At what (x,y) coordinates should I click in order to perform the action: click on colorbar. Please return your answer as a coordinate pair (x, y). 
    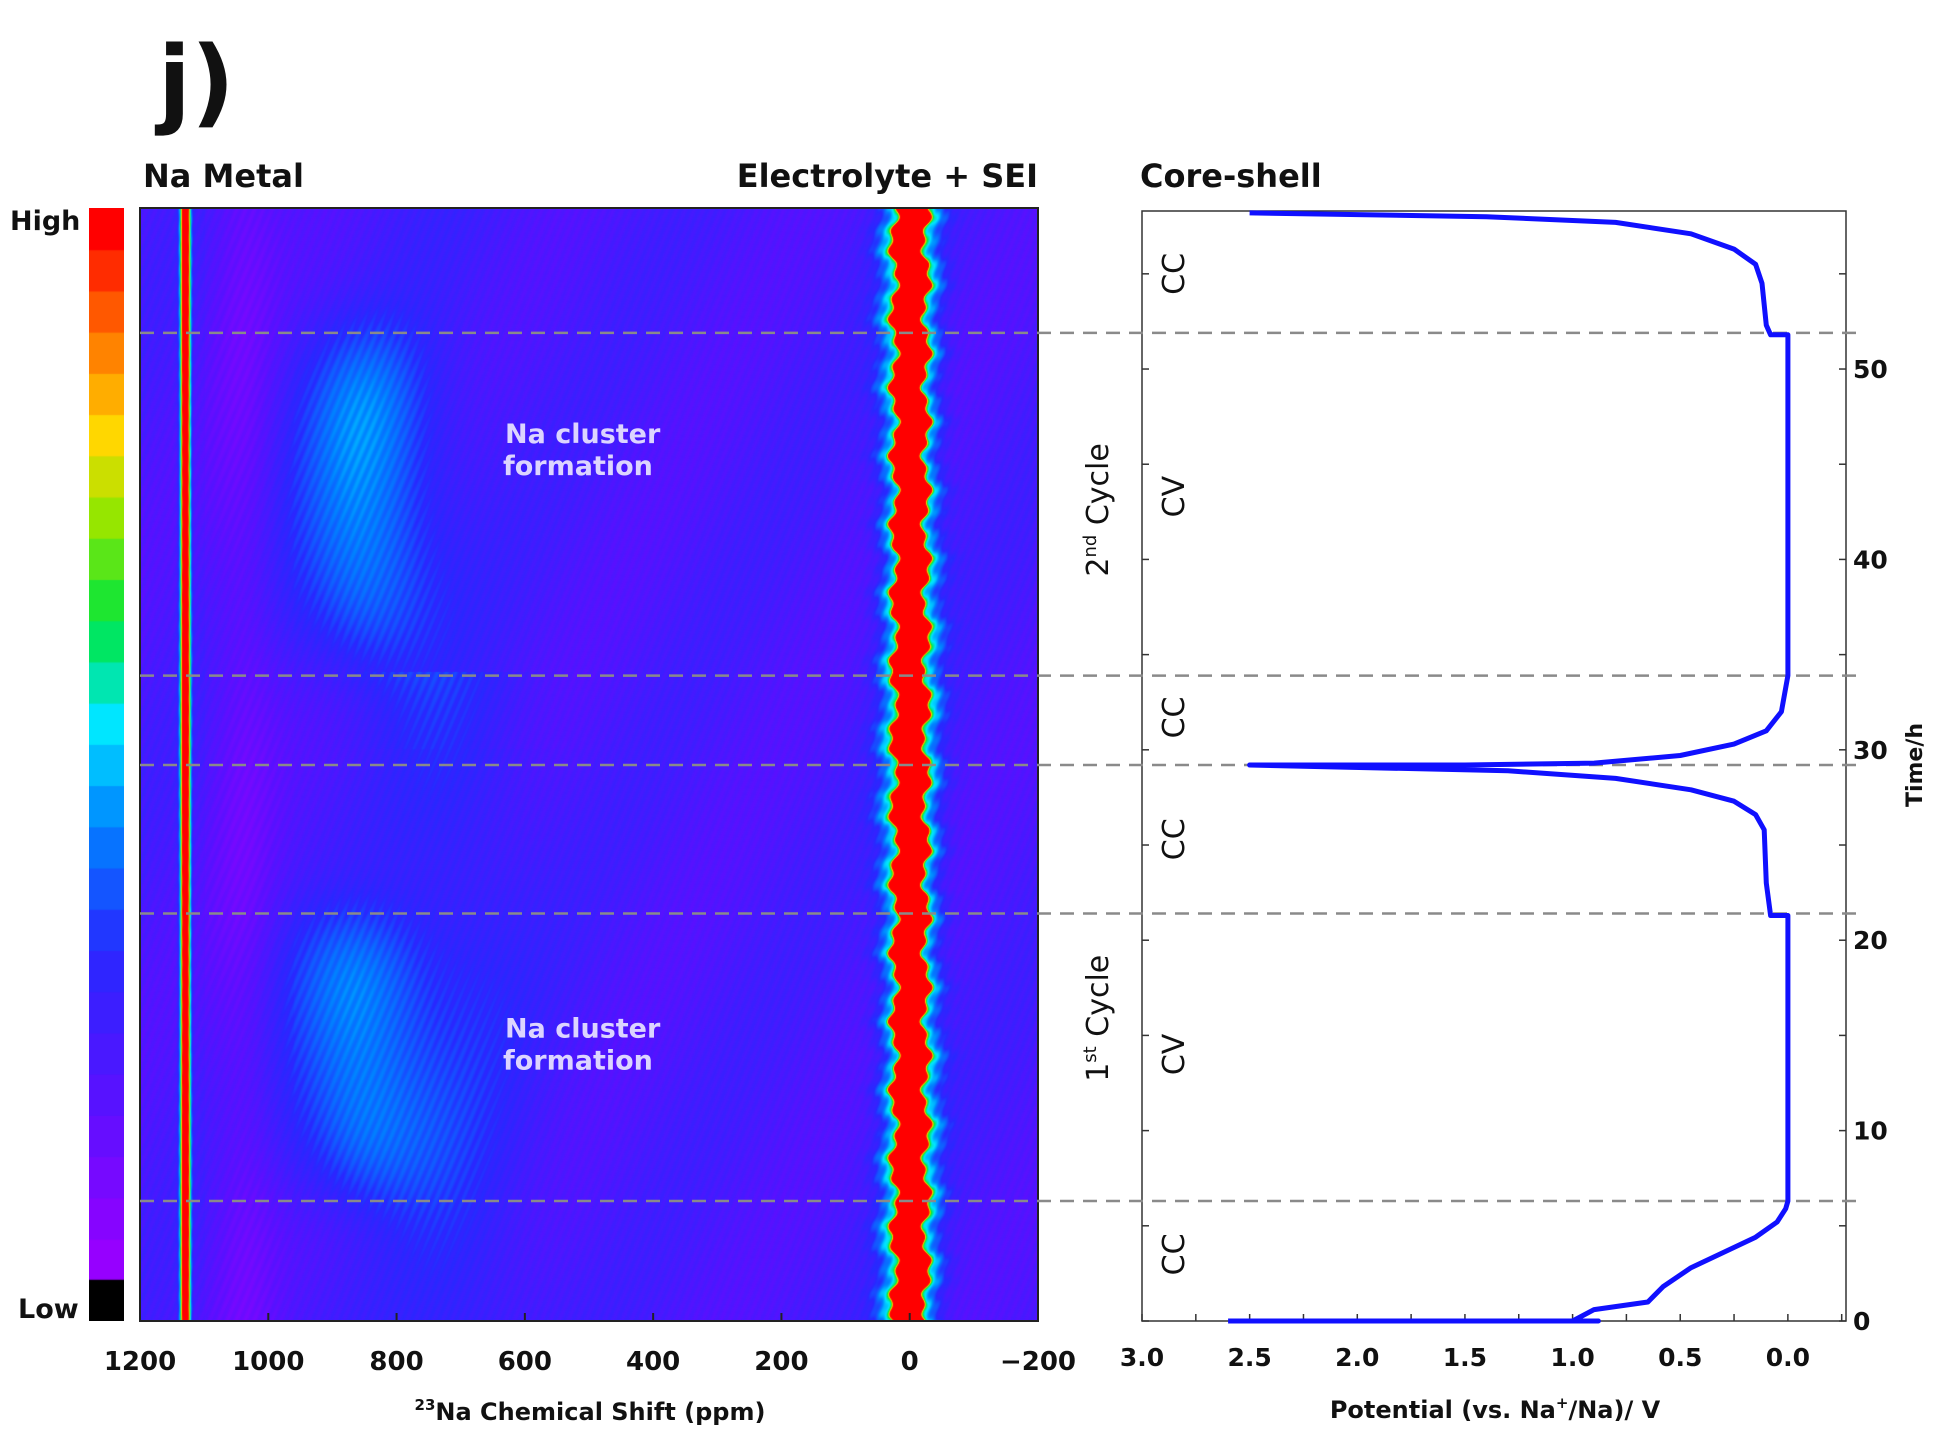
    Looking at the image, I should click on (106, 764).